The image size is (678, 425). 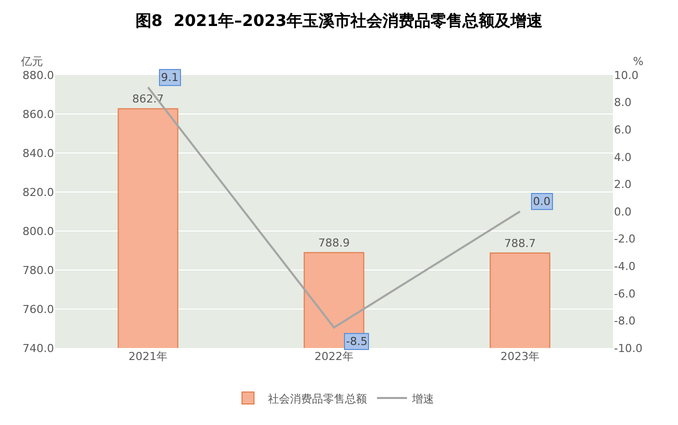 What do you see at coordinates (38, 114) in the screenshot?
I see `y-tick-label: 860.0` at bounding box center [38, 114].